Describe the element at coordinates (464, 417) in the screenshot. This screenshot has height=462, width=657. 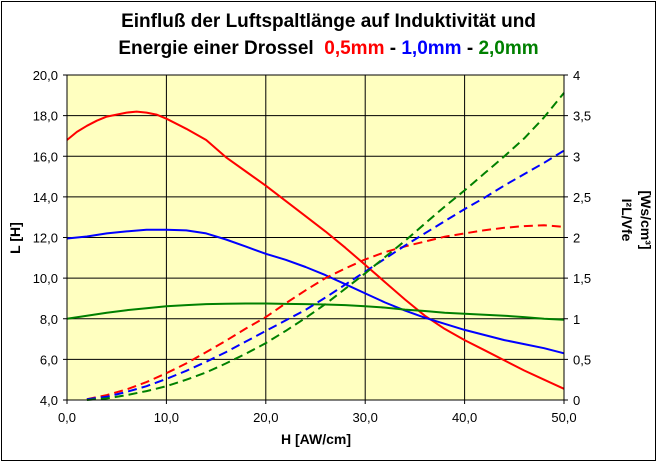
I see `x-tick-label: 40,0` at that location.